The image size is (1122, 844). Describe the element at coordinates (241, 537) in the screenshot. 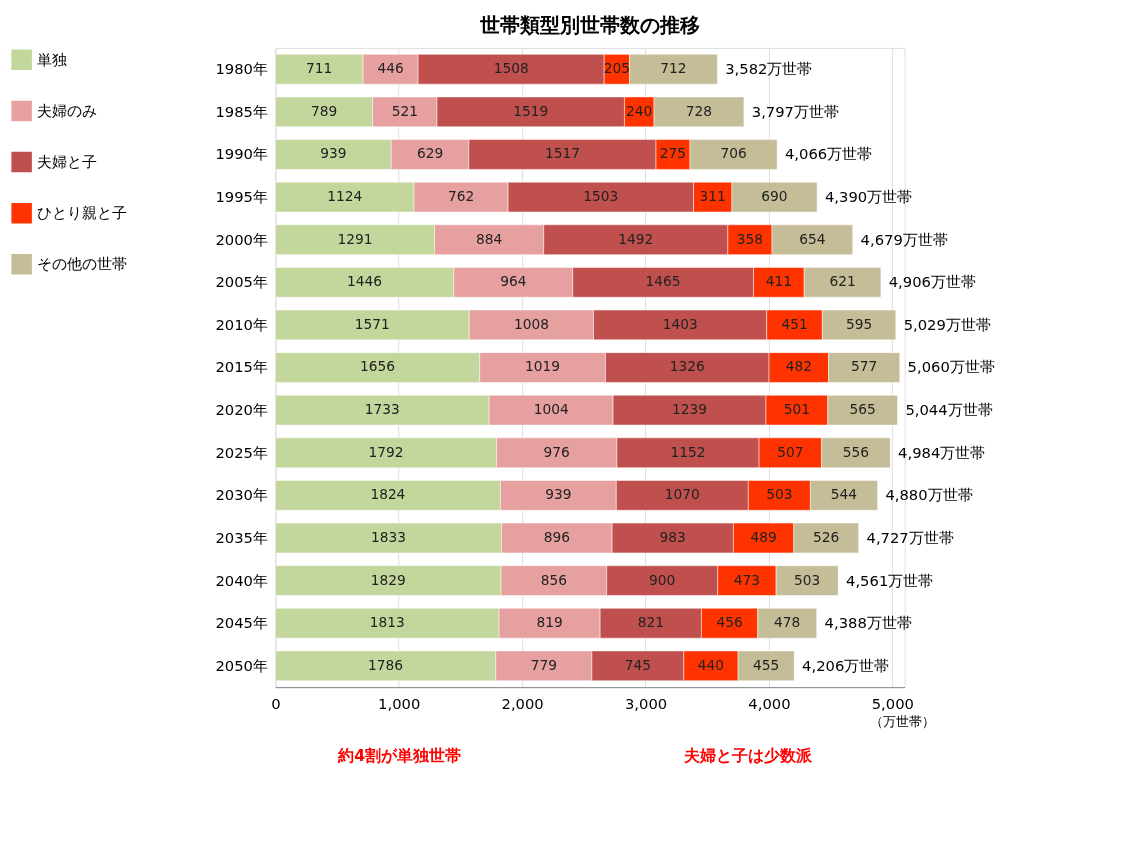

I see `y-tick-label: 2035年` at that location.